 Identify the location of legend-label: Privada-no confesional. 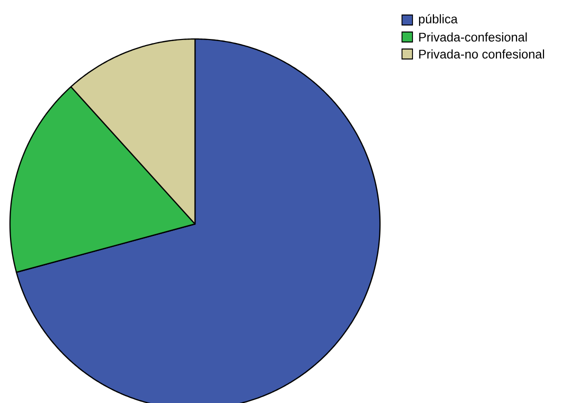
(481, 54).